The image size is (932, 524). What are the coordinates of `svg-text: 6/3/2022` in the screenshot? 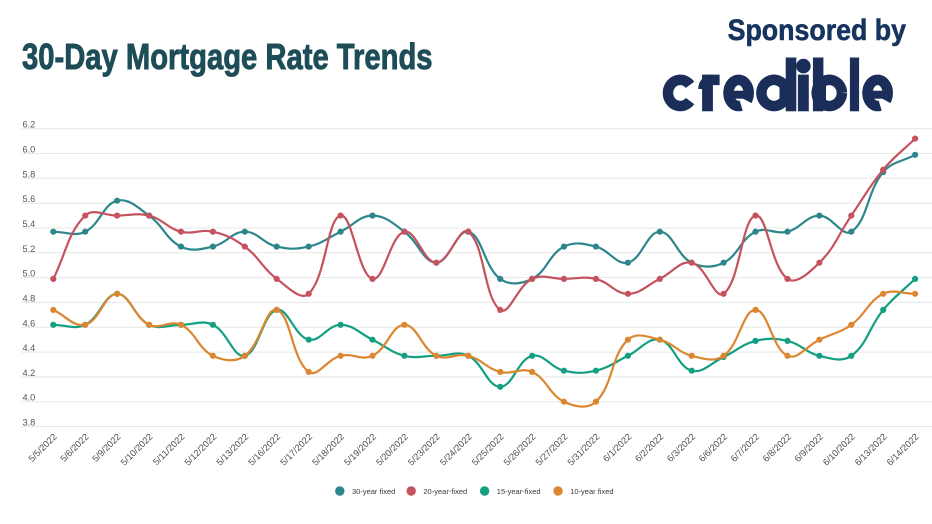 It's located at (681, 448).